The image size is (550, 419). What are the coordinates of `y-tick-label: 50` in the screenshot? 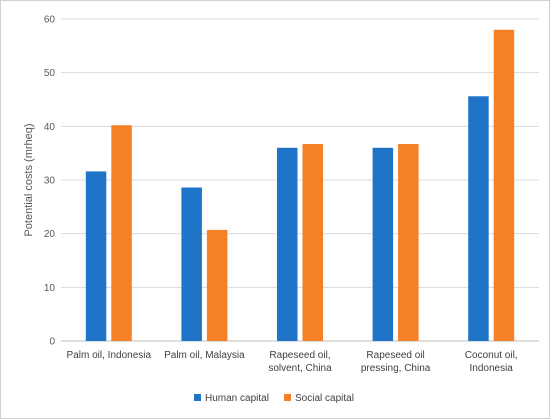 It's located at (50, 73).